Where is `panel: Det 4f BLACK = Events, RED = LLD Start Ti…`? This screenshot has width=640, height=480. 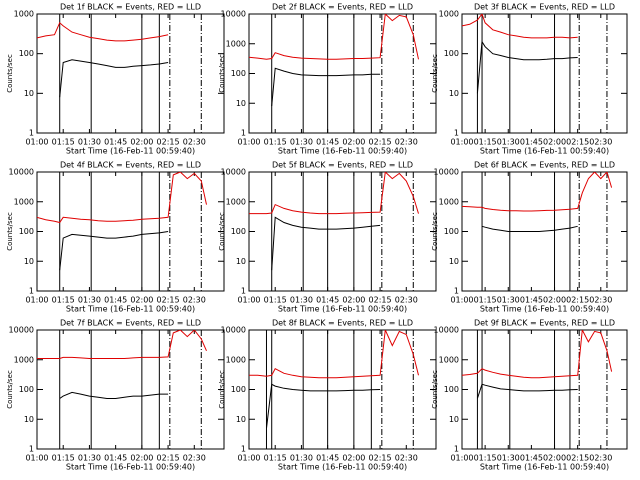
panel: Det 4f BLACK = Events, RED = LLD Start Ti… is located at coordinates (115, 237).